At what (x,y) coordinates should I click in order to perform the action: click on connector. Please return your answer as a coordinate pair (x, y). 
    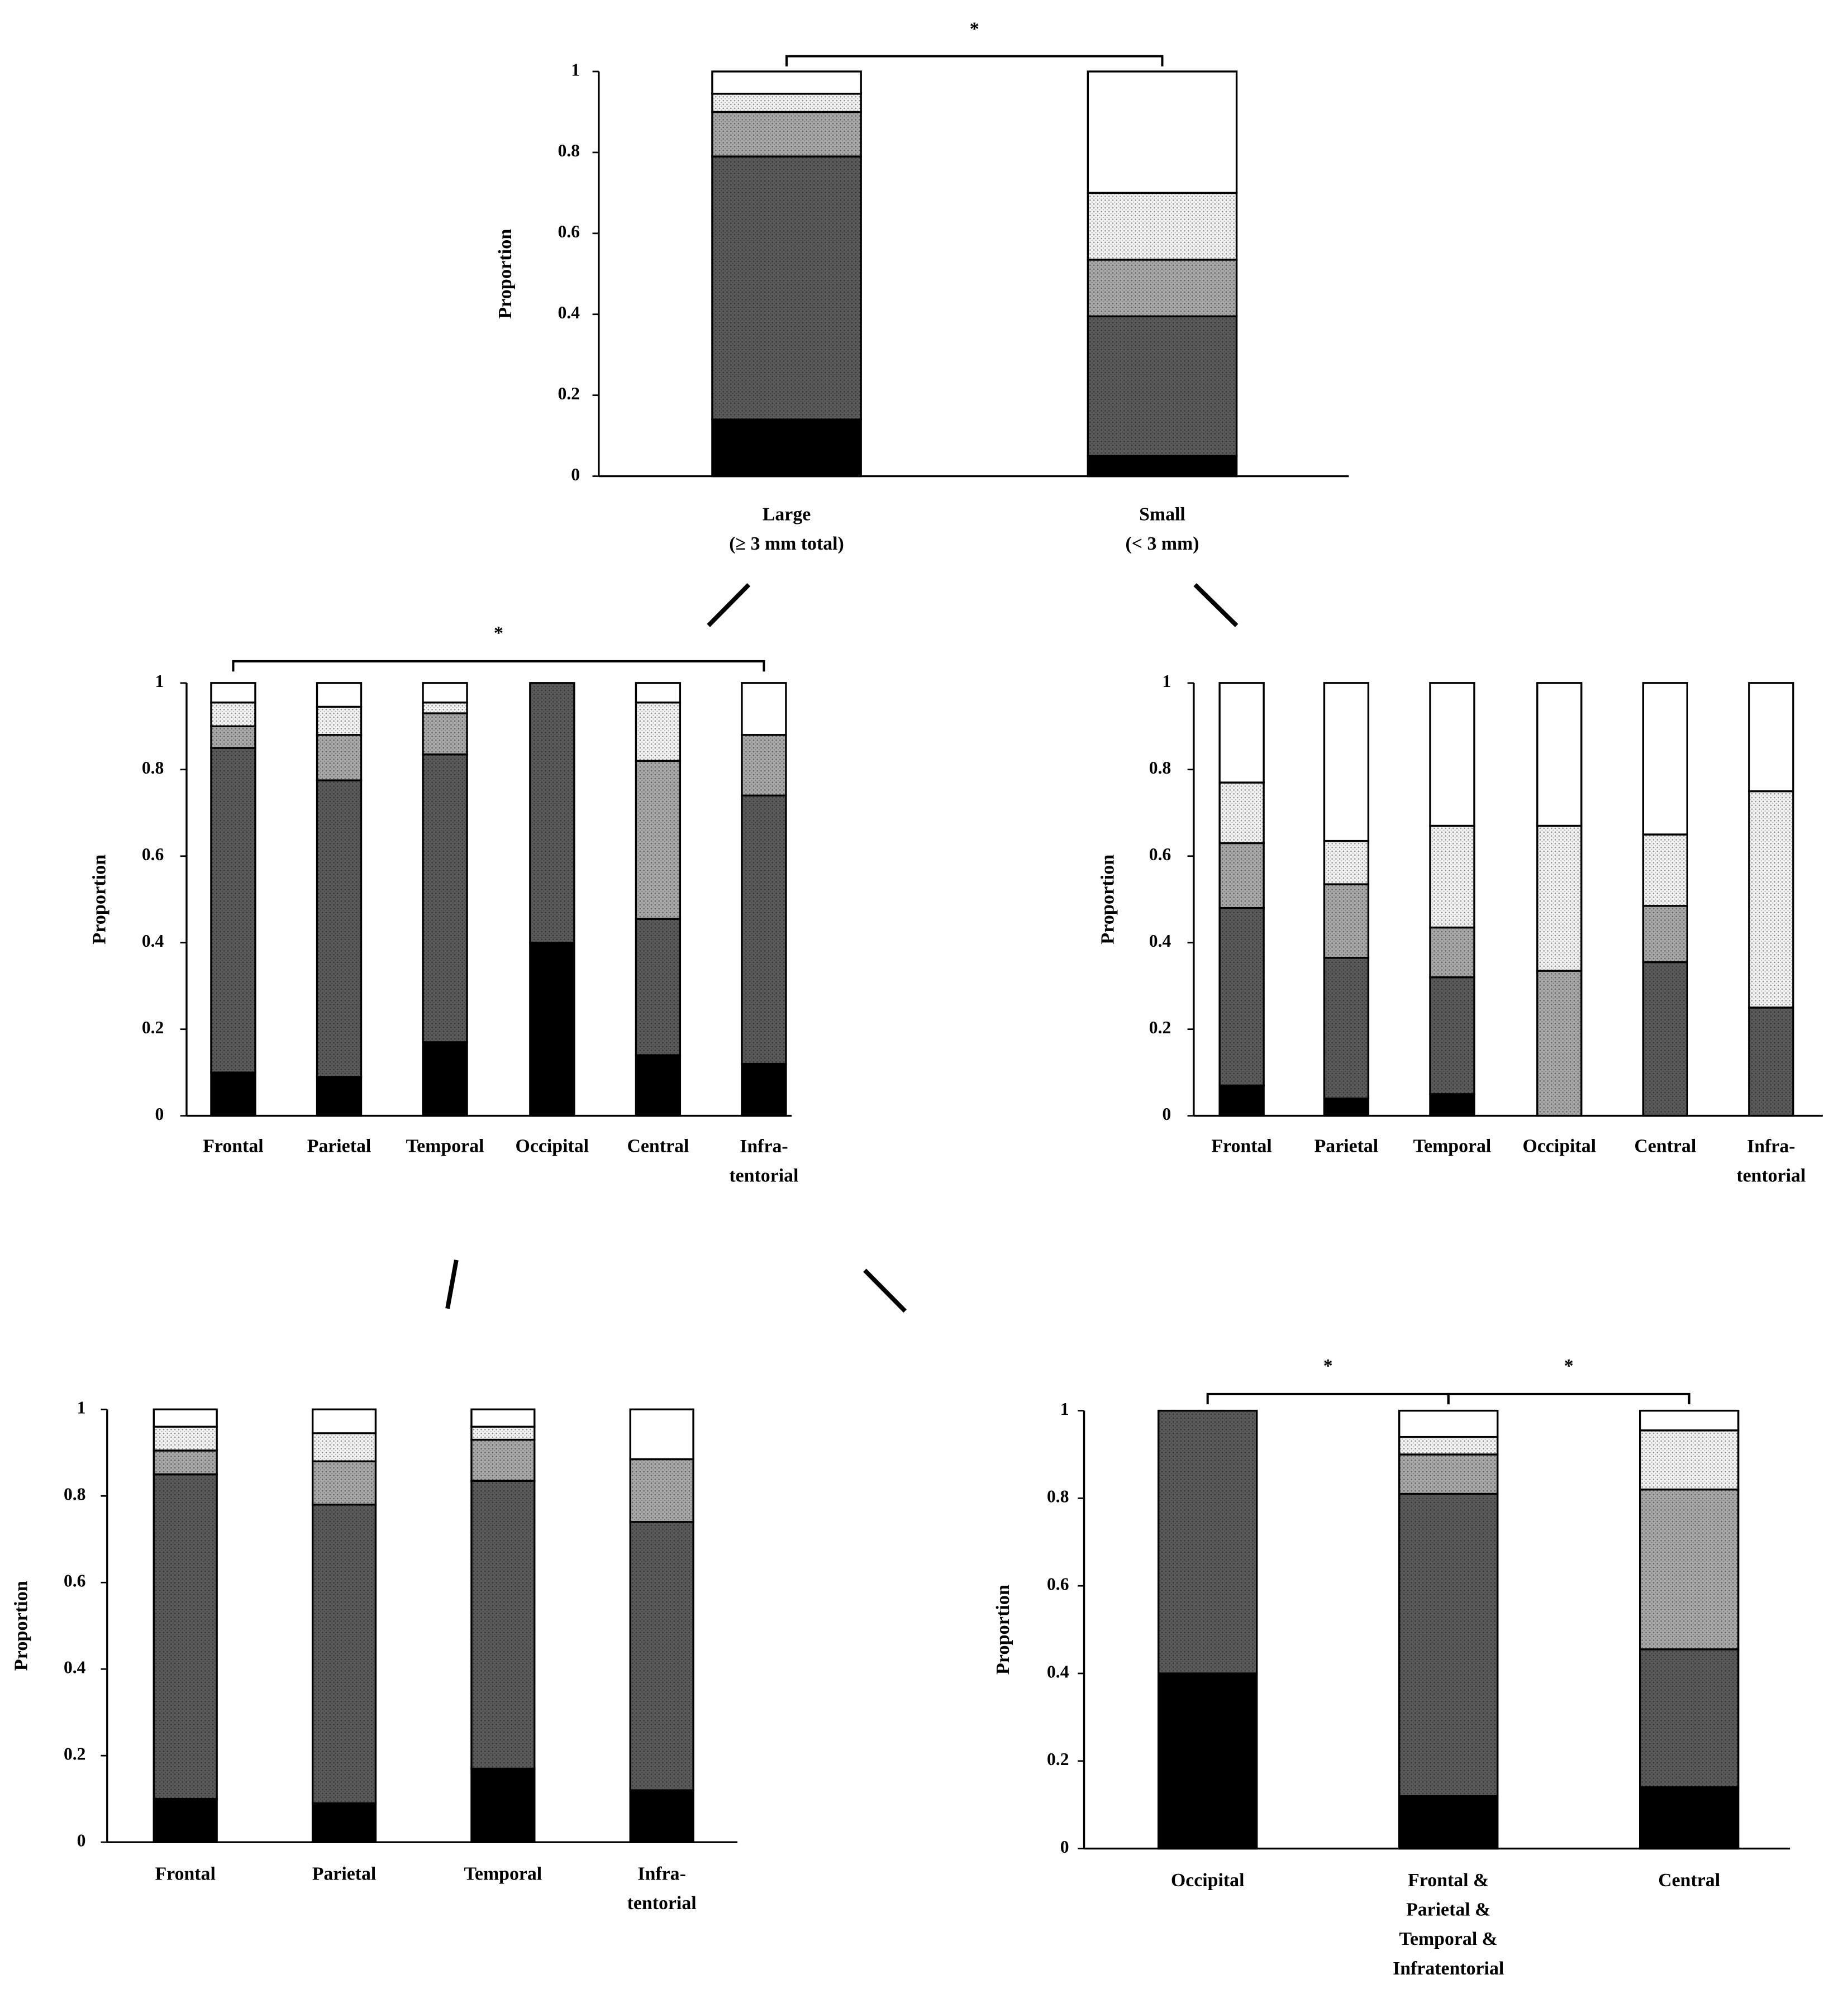
    Looking at the image, I should click on (1216, 605).